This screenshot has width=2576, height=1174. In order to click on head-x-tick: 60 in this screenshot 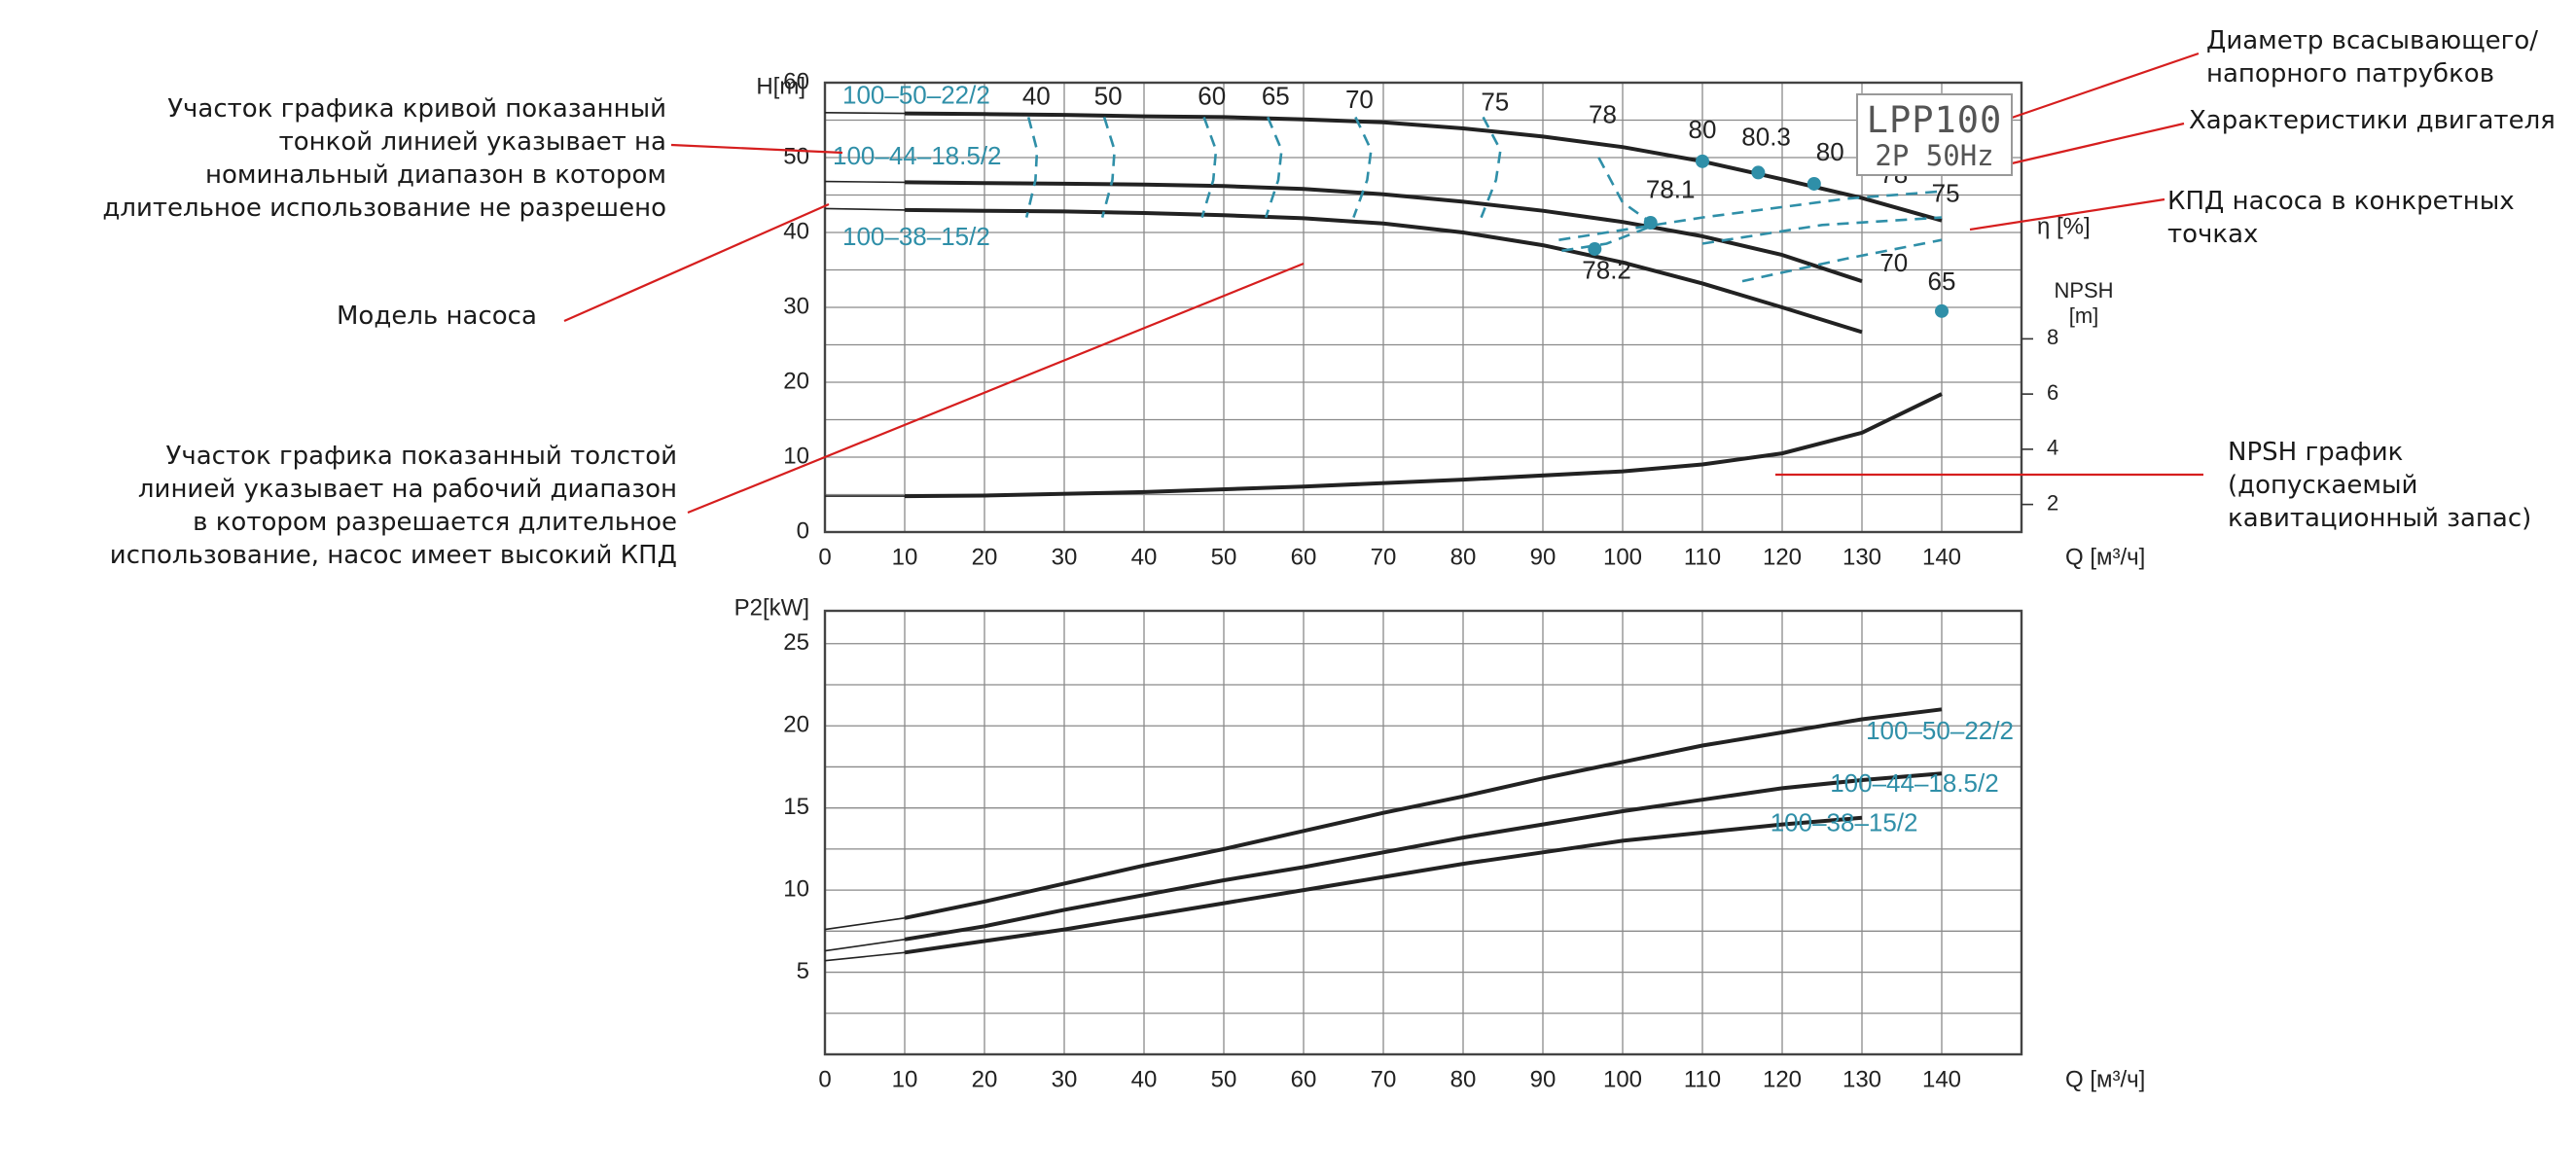, I will do `click(1304, 557)`.